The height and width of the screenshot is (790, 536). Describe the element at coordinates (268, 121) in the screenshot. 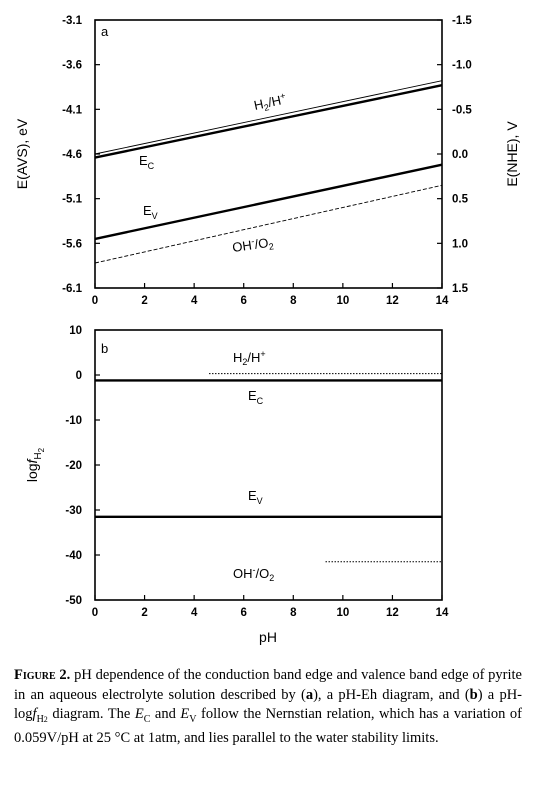

I see `series-line-ec` at that location.